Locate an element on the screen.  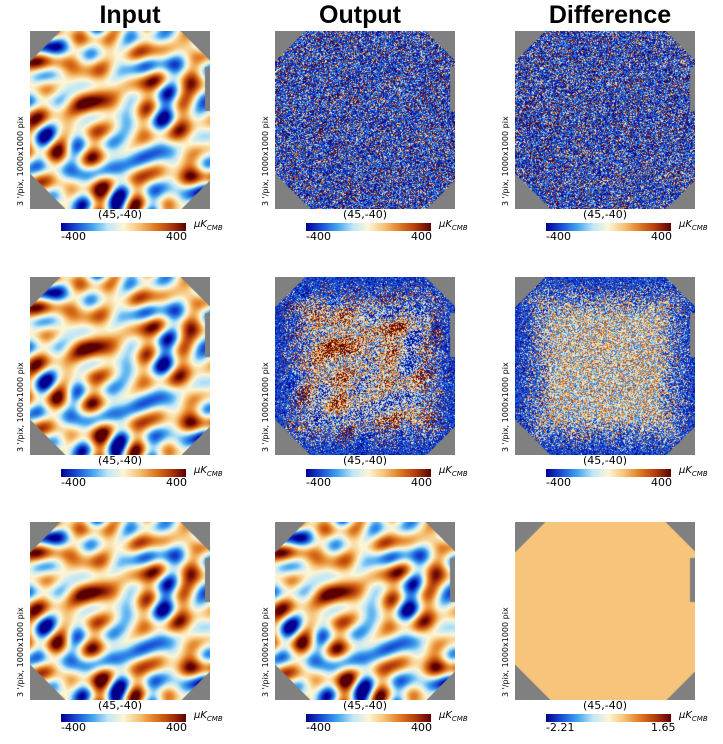
colorbar-max-label: 1.65 is located at coordinates (663, 727).